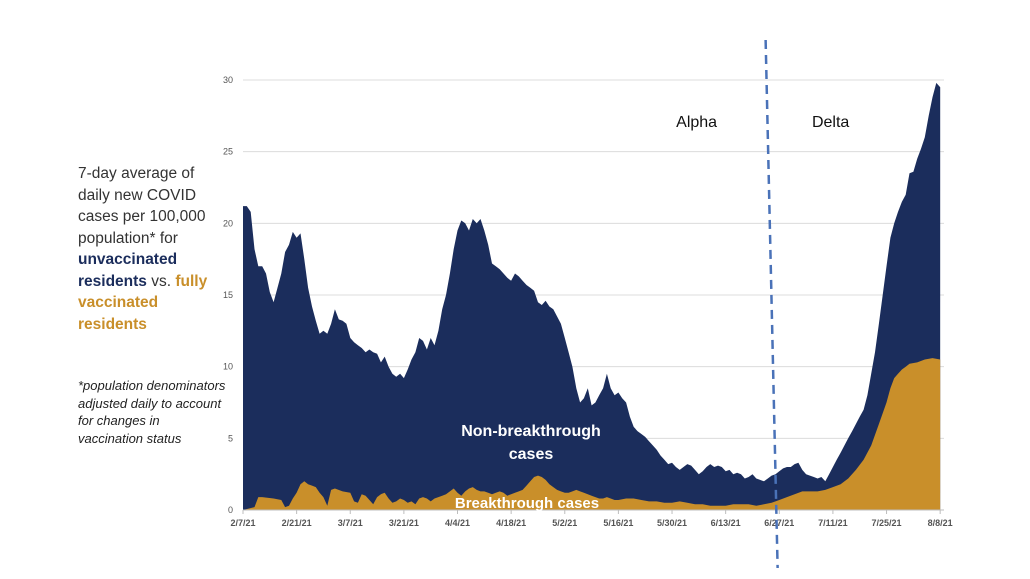 This screenshot has height=579, width=1030. I want to click on y-tick-label: 5, so click(230, 438).